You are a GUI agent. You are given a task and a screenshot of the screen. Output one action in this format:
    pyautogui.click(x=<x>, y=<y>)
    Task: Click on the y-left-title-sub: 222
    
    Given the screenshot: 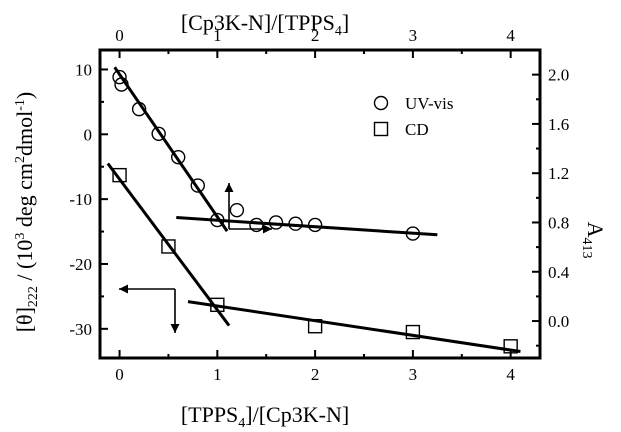 What is the action you would take?
    pyautogui.click(x=33, y=296)
    